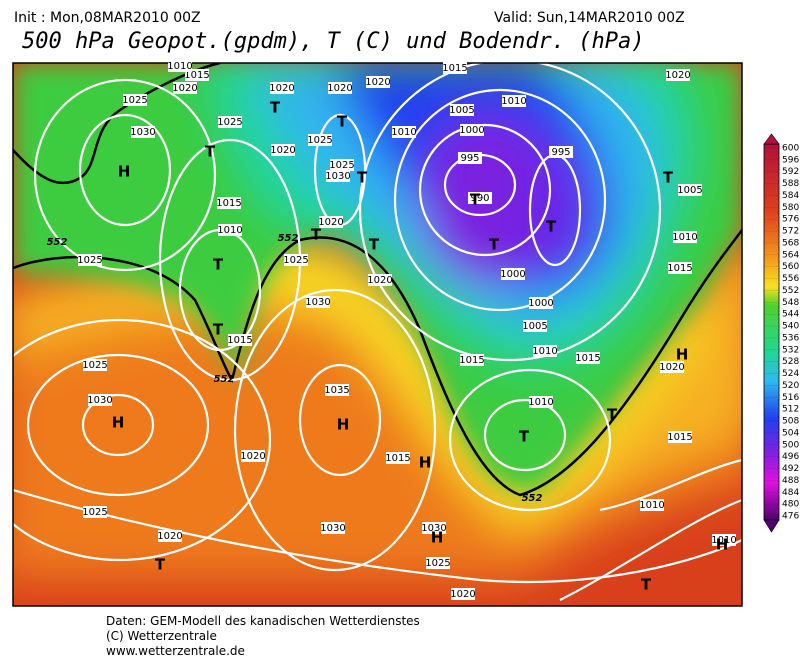 The width and height of the screenshot is (812, 671). I want to click on colorbar-label: 500, so click(790, 445).